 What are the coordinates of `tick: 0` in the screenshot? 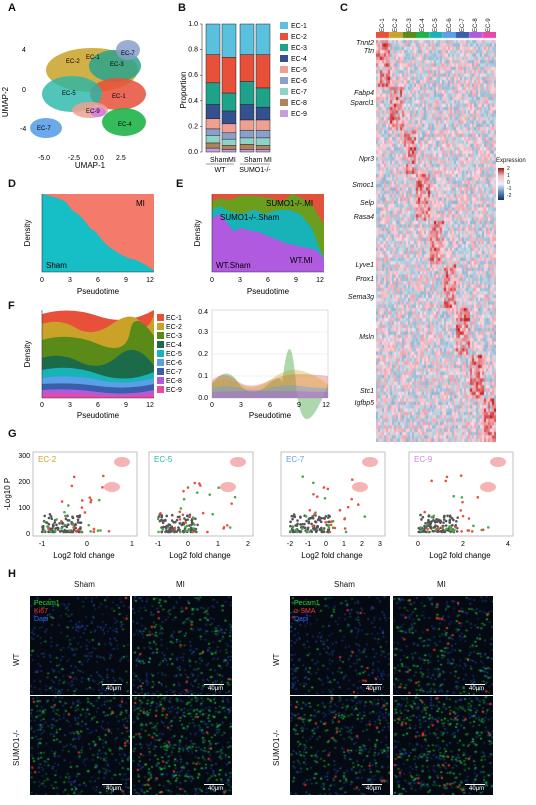 It's located at (87, 544).